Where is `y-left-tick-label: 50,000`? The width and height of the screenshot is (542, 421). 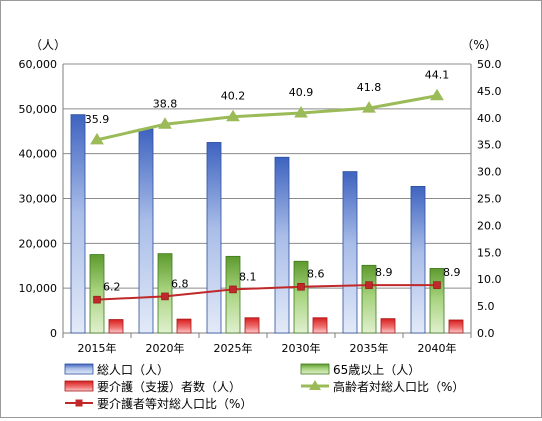 y-left-tick-label: 50,000 is located at coordinates (38, 109).